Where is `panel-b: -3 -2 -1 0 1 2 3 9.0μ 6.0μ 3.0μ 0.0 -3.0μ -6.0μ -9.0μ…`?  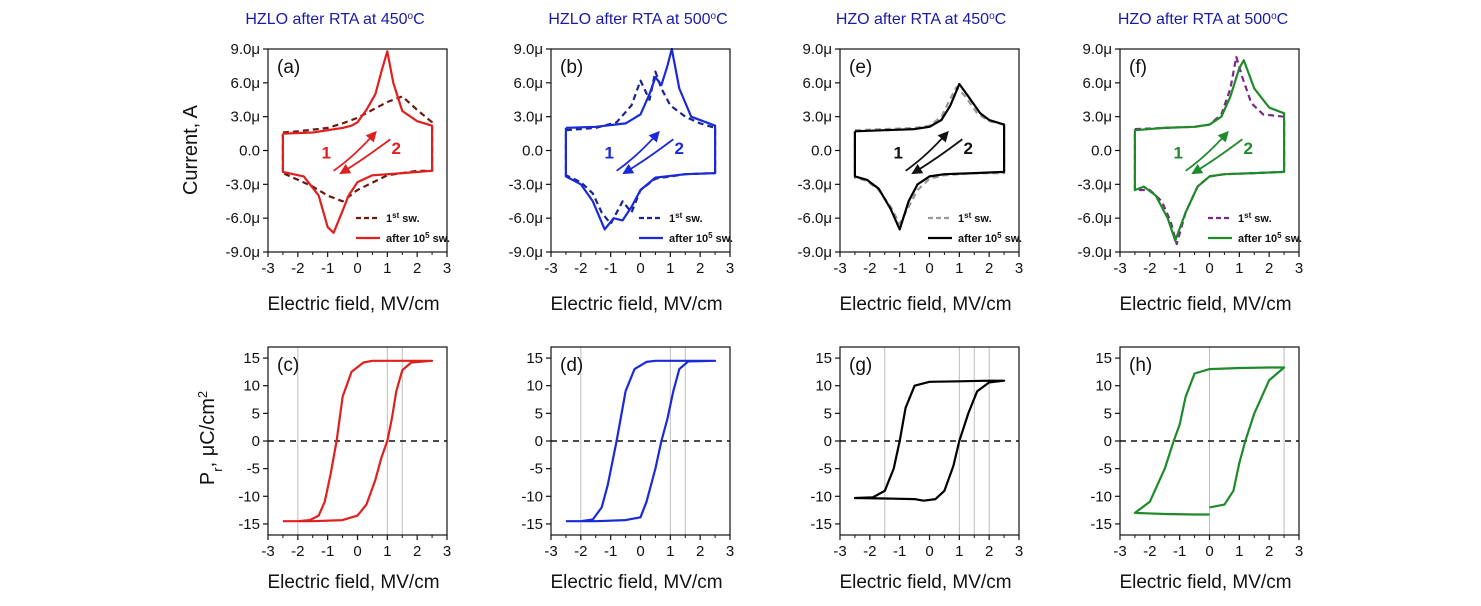
panel-b: -3 -2 -1 0 1 2 3 9.0μ 6.0μ 3.0μ 0.0 -3.0μ -6.0μ -9.0μ… is located at coordinates (622, 178).